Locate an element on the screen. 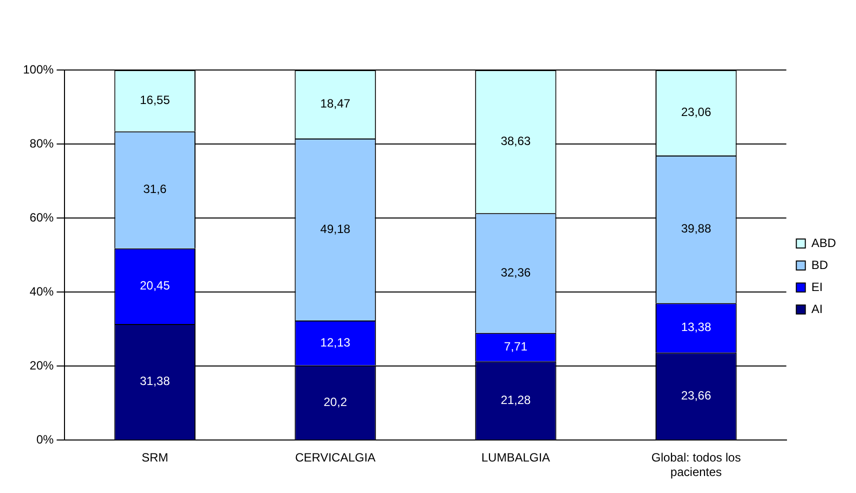 Image resolution: width=856 pixels, height=493 pixels. y-tick-label: 100% is located at coordinates (38, 69).